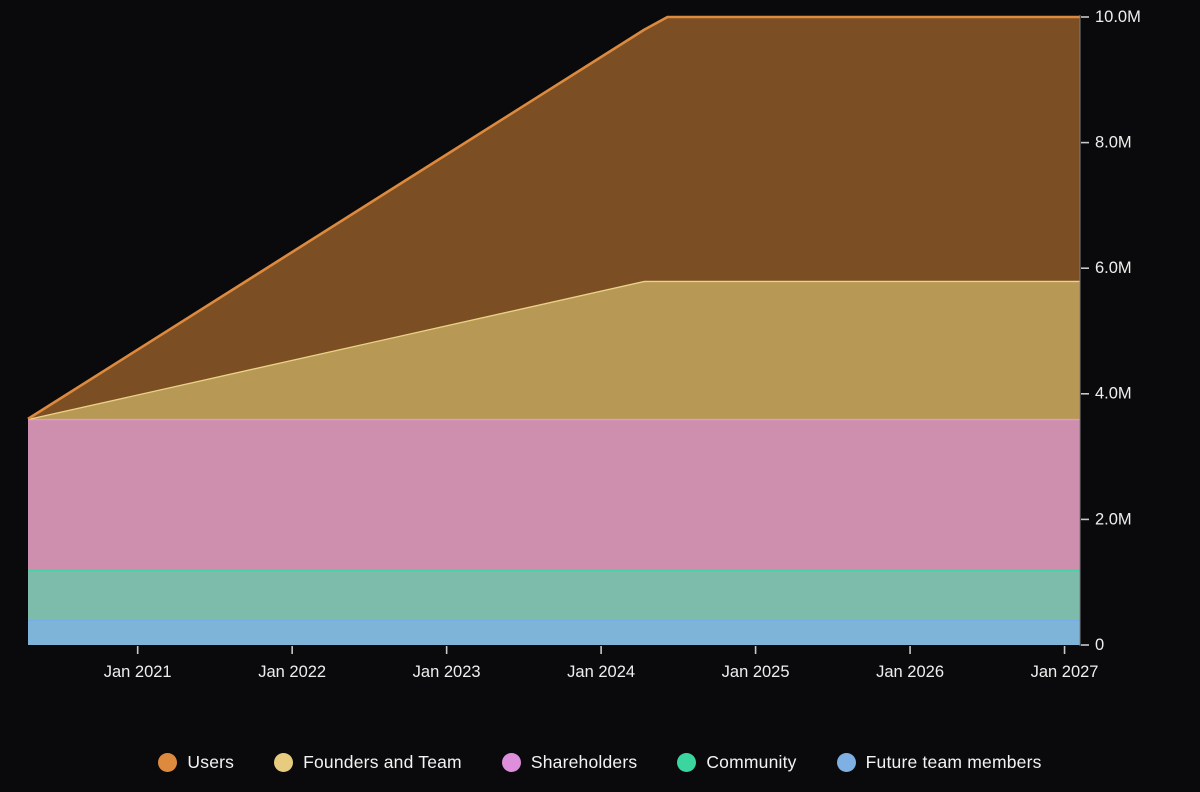 The width and height of the screenshot is (1200, 792). What do you see at coordinates (687, 762) in the screenshot?
I see `legend-swatch-community` at bounding box center [687, 762].